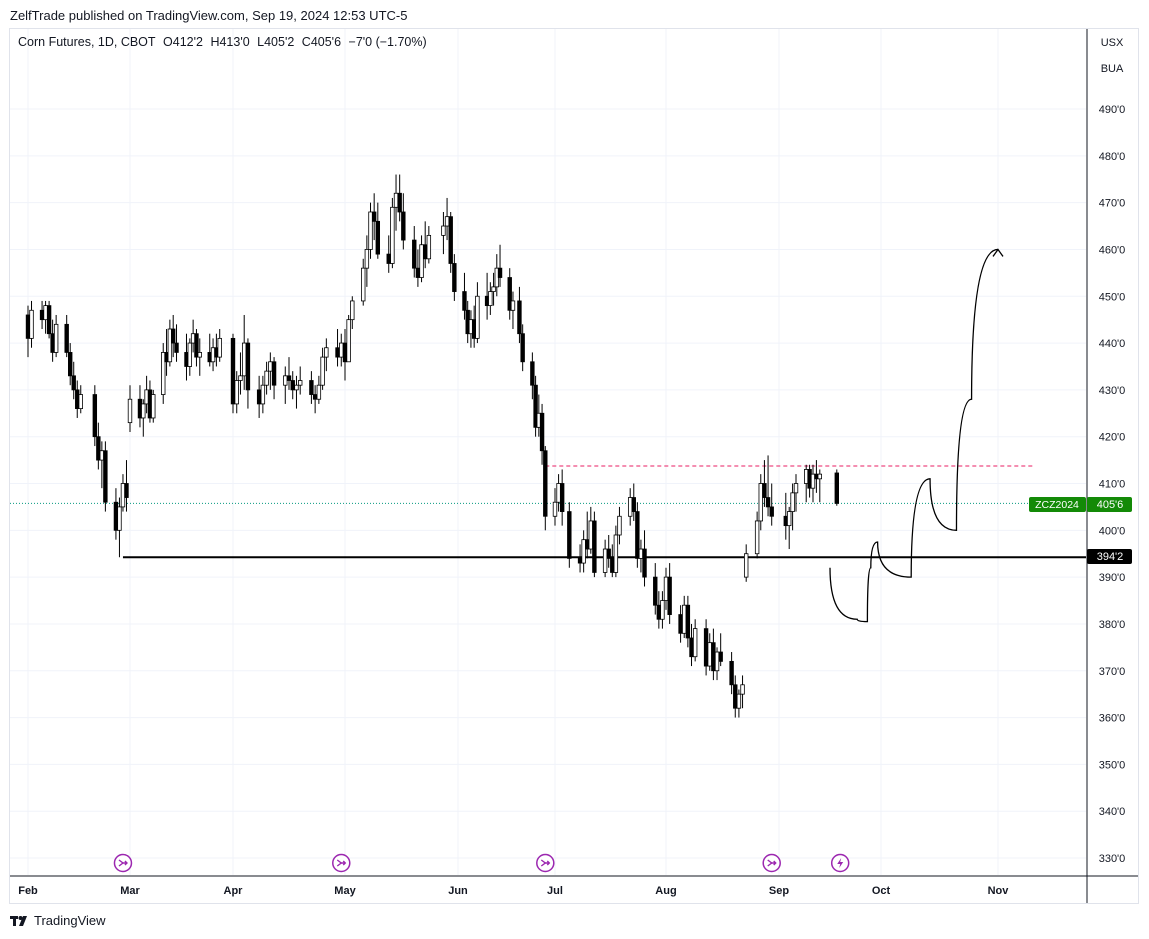 Image resolution: width=1149 pixels, height=939 pixels. I want to click on currency-button-bua: BUA, so click(1112, 69).